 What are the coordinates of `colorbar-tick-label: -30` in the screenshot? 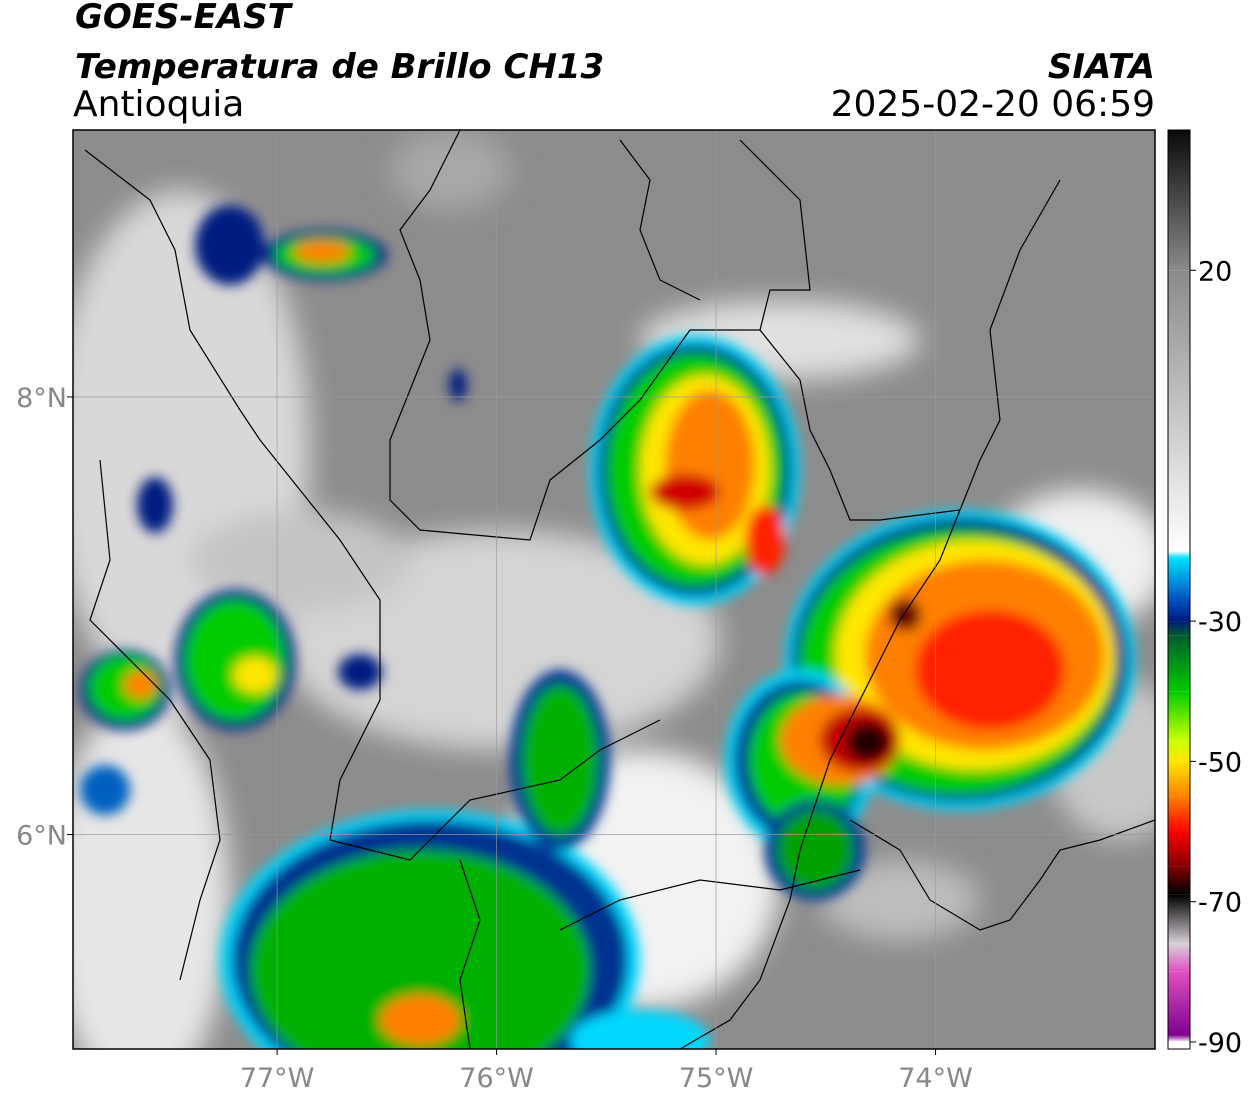 It's located at (1220, 622).